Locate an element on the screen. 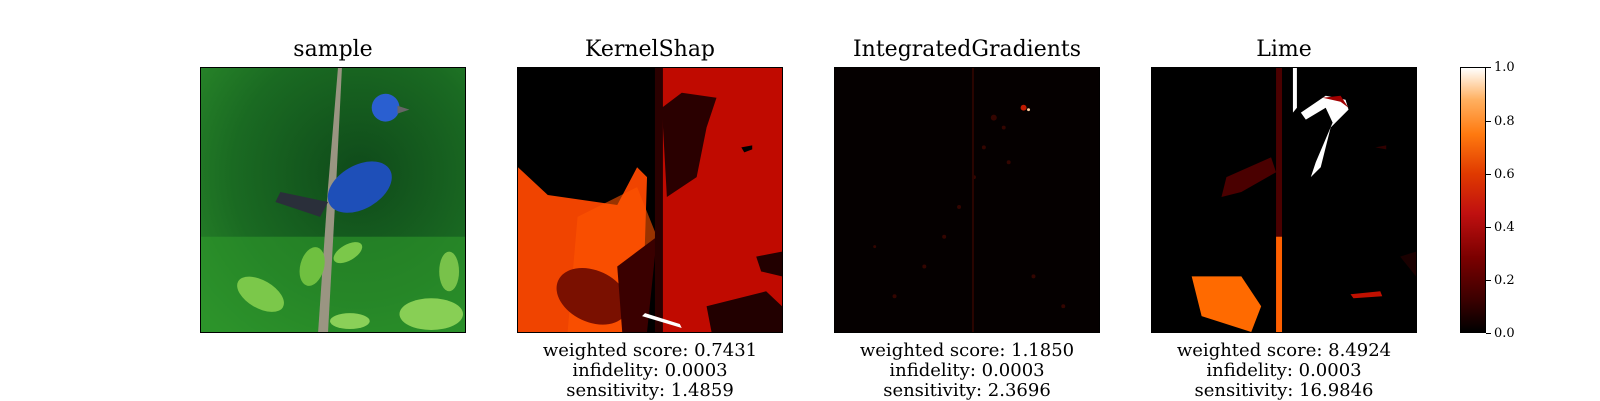 This screenshot has height=401, width=1600. integratedgradients-infidelity: infidelity: 0.0003 is located at coordinates (967, 370).